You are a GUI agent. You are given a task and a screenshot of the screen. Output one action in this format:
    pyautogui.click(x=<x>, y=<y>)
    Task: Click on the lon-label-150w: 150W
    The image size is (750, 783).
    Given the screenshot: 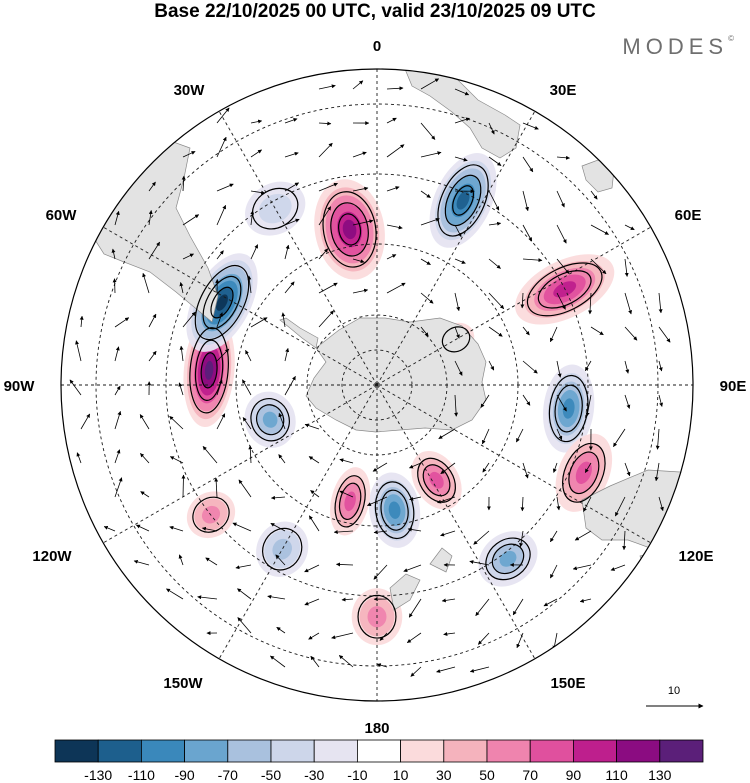 What is the action you would take?
    pyautogui.click(x=183, y=683)
    